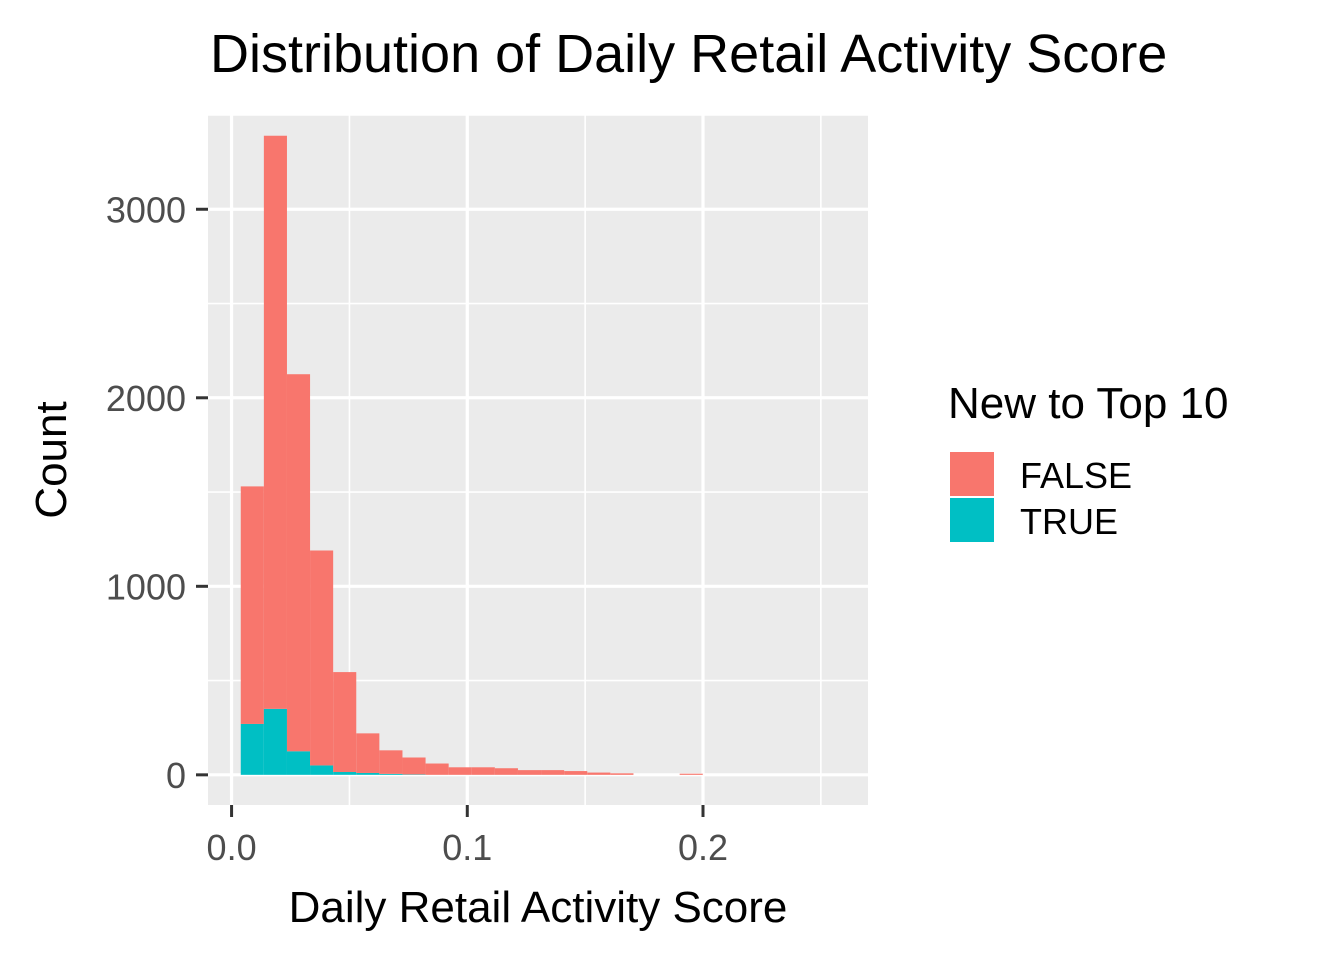 Image resolution: width=1344 pixels, height=960 pixels. I want to click on legend: New to Top 10 FALSE TRUE, so click(1088, 460).